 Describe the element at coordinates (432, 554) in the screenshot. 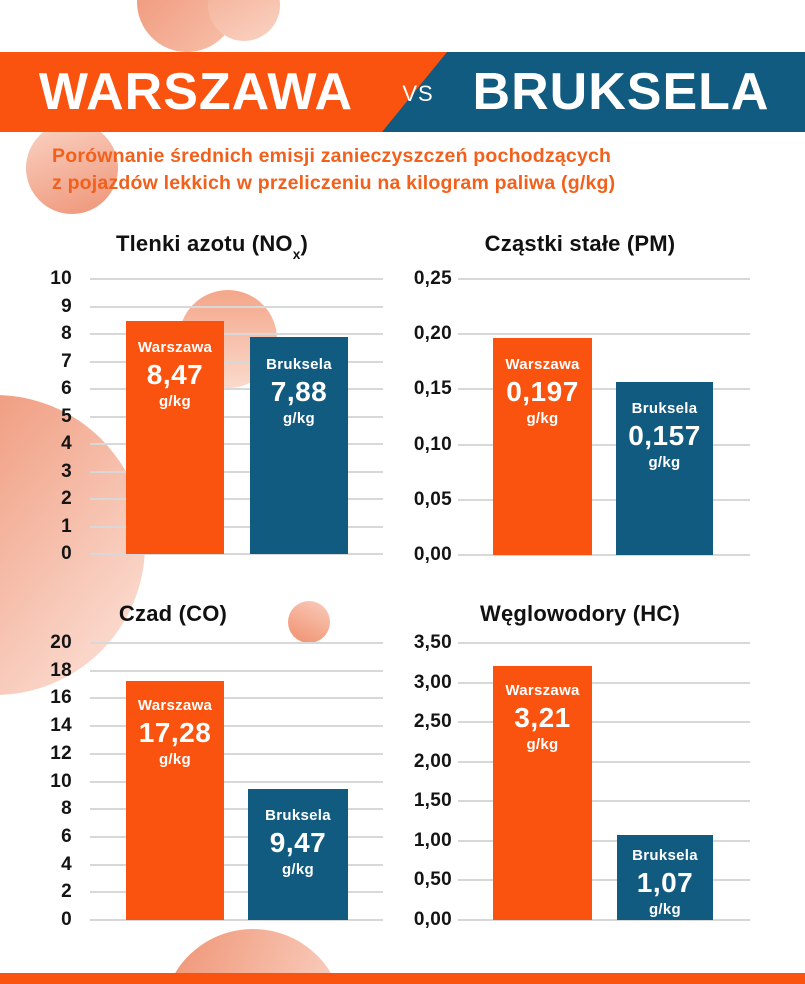

I see `y-axis-tick-label: 0,00` at that location.